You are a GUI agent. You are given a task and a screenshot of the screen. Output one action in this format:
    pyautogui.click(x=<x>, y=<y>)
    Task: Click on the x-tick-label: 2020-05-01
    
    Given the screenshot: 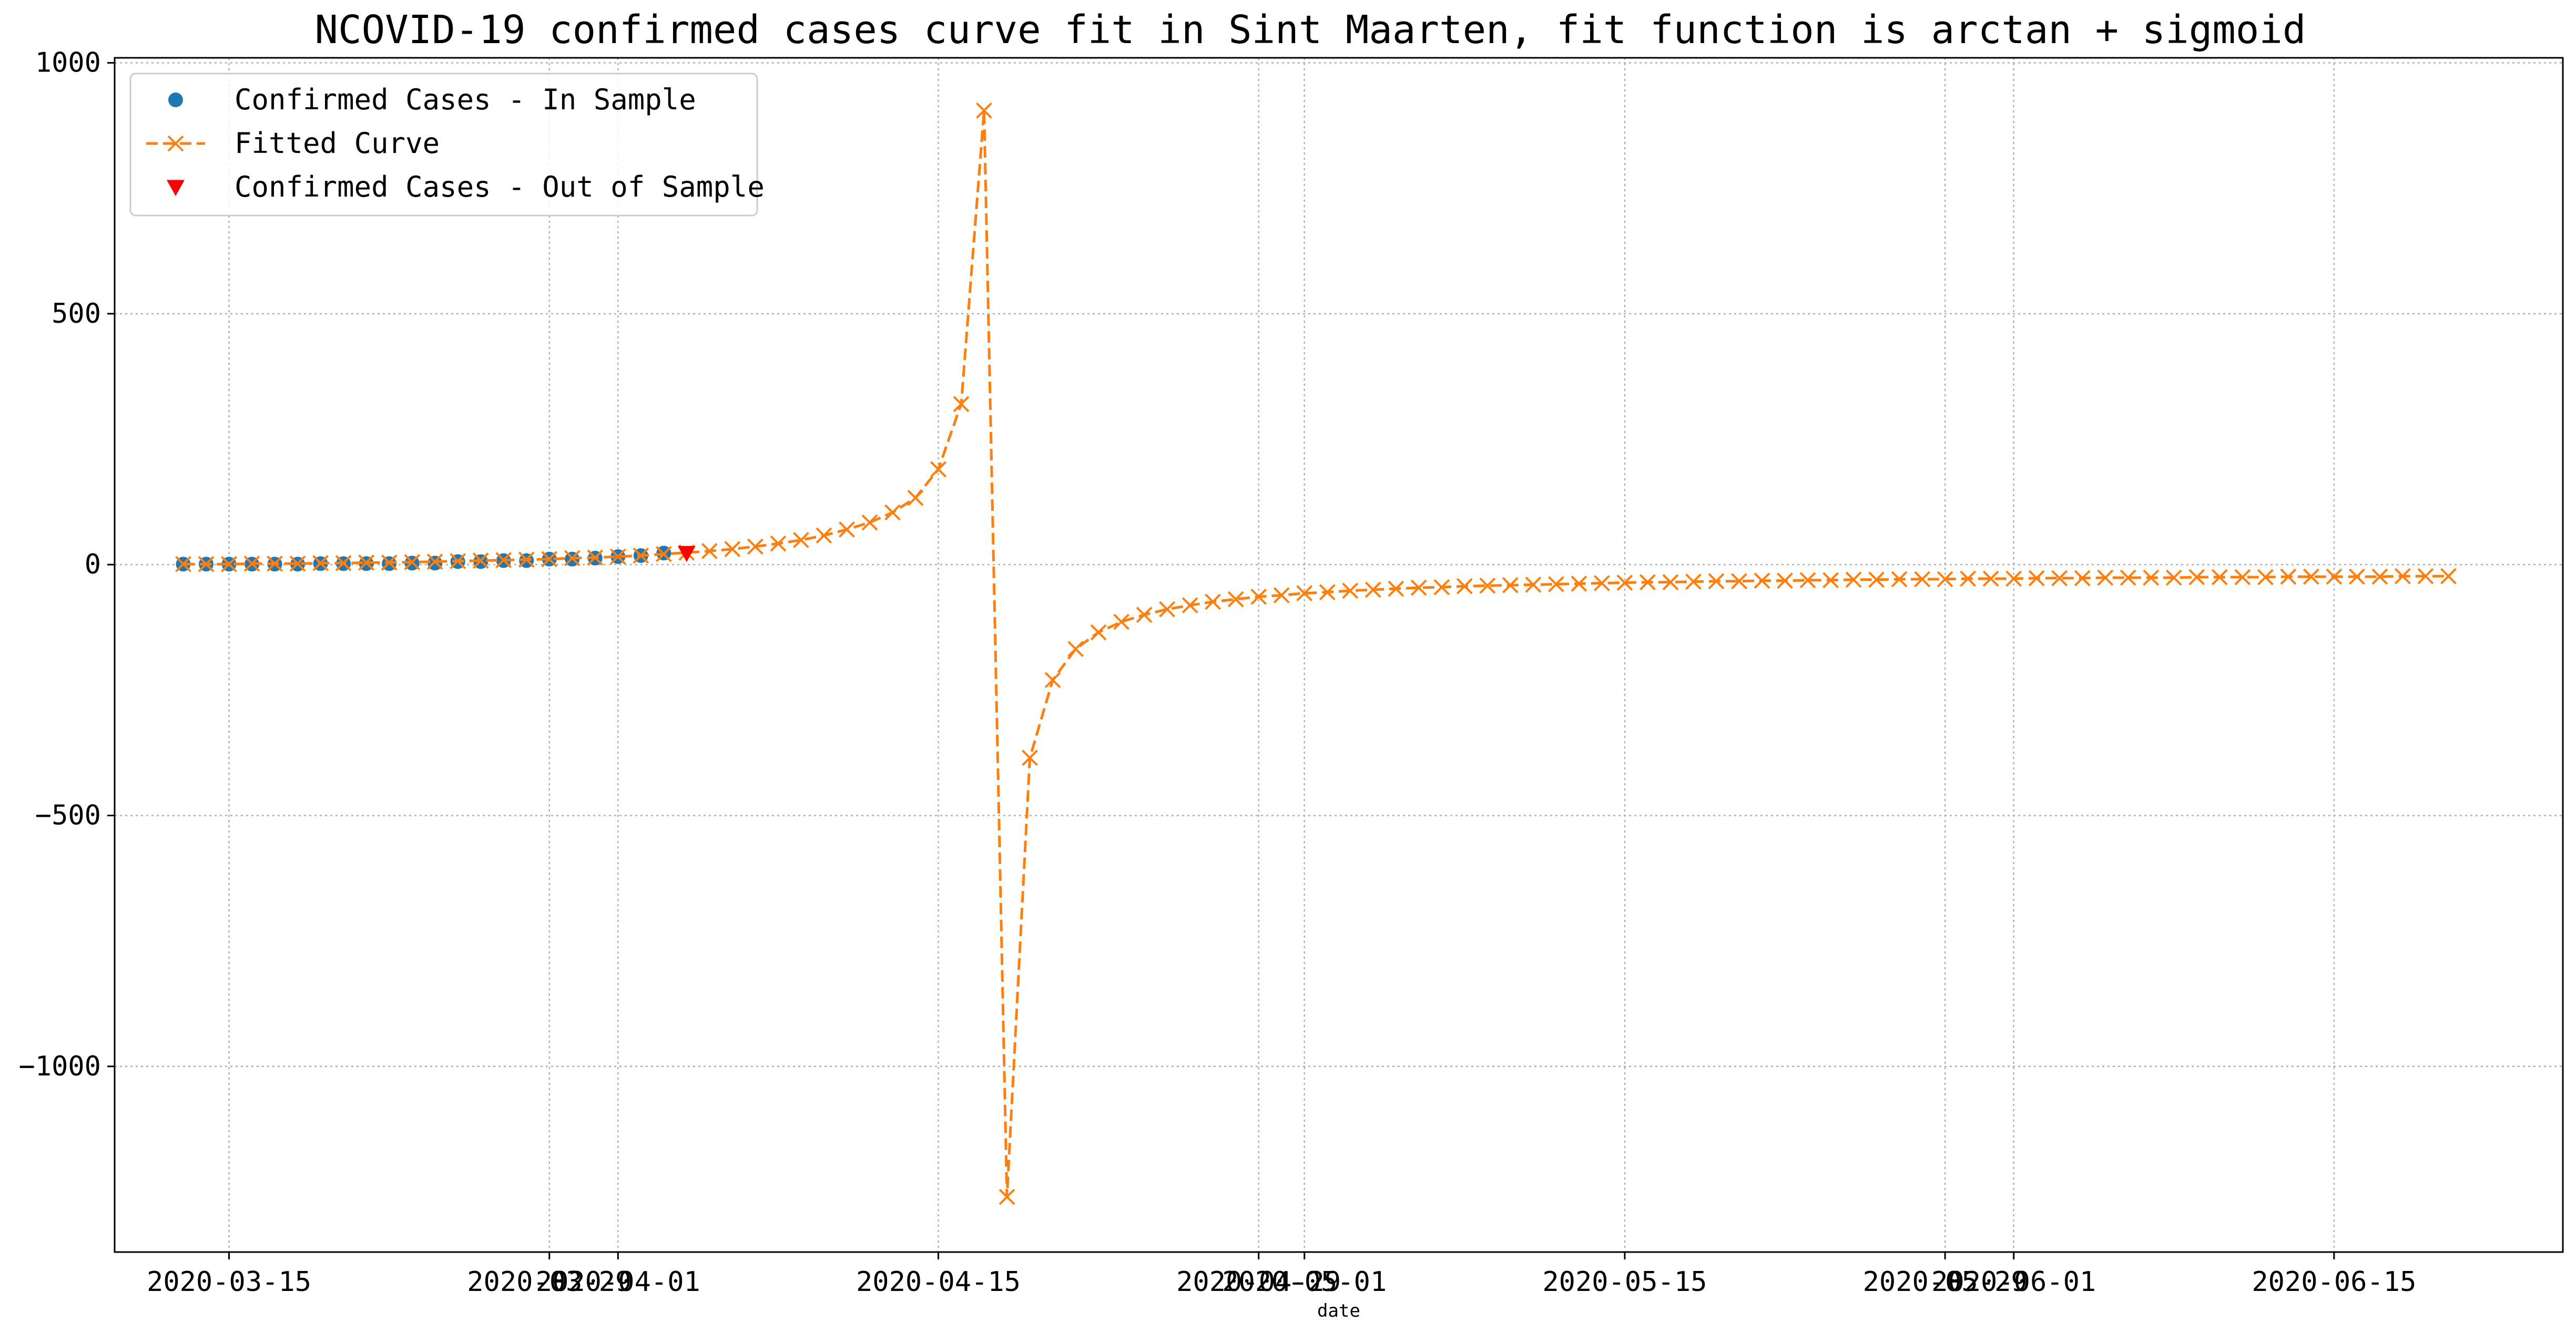 What is the action you would take?
    pyautogui.click(x=1304, y=1282)
    